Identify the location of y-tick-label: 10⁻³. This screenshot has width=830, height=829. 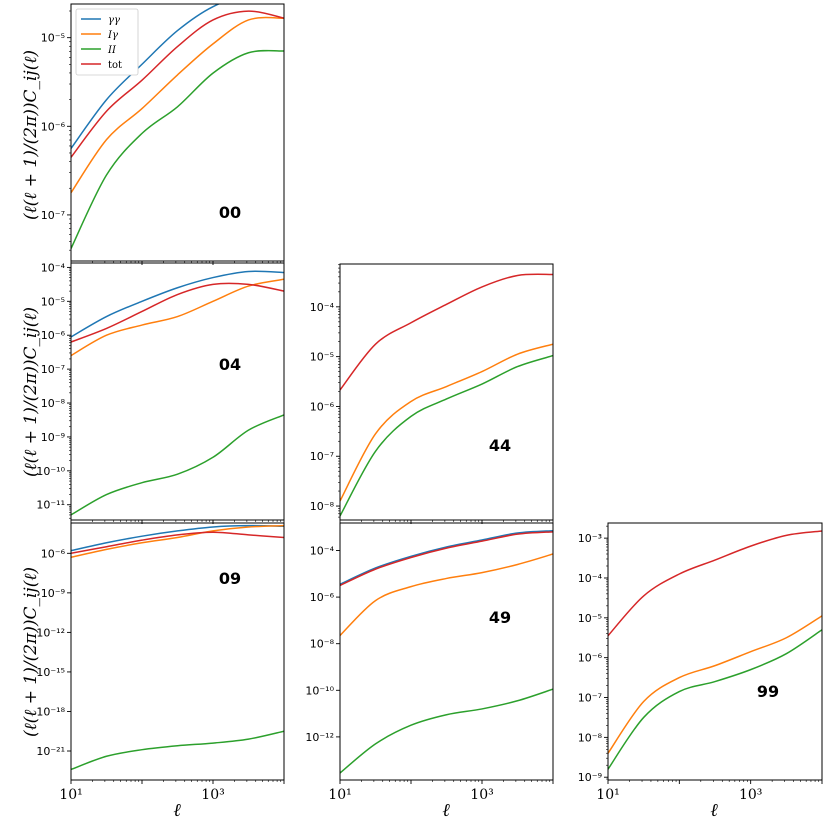
(590, 538).